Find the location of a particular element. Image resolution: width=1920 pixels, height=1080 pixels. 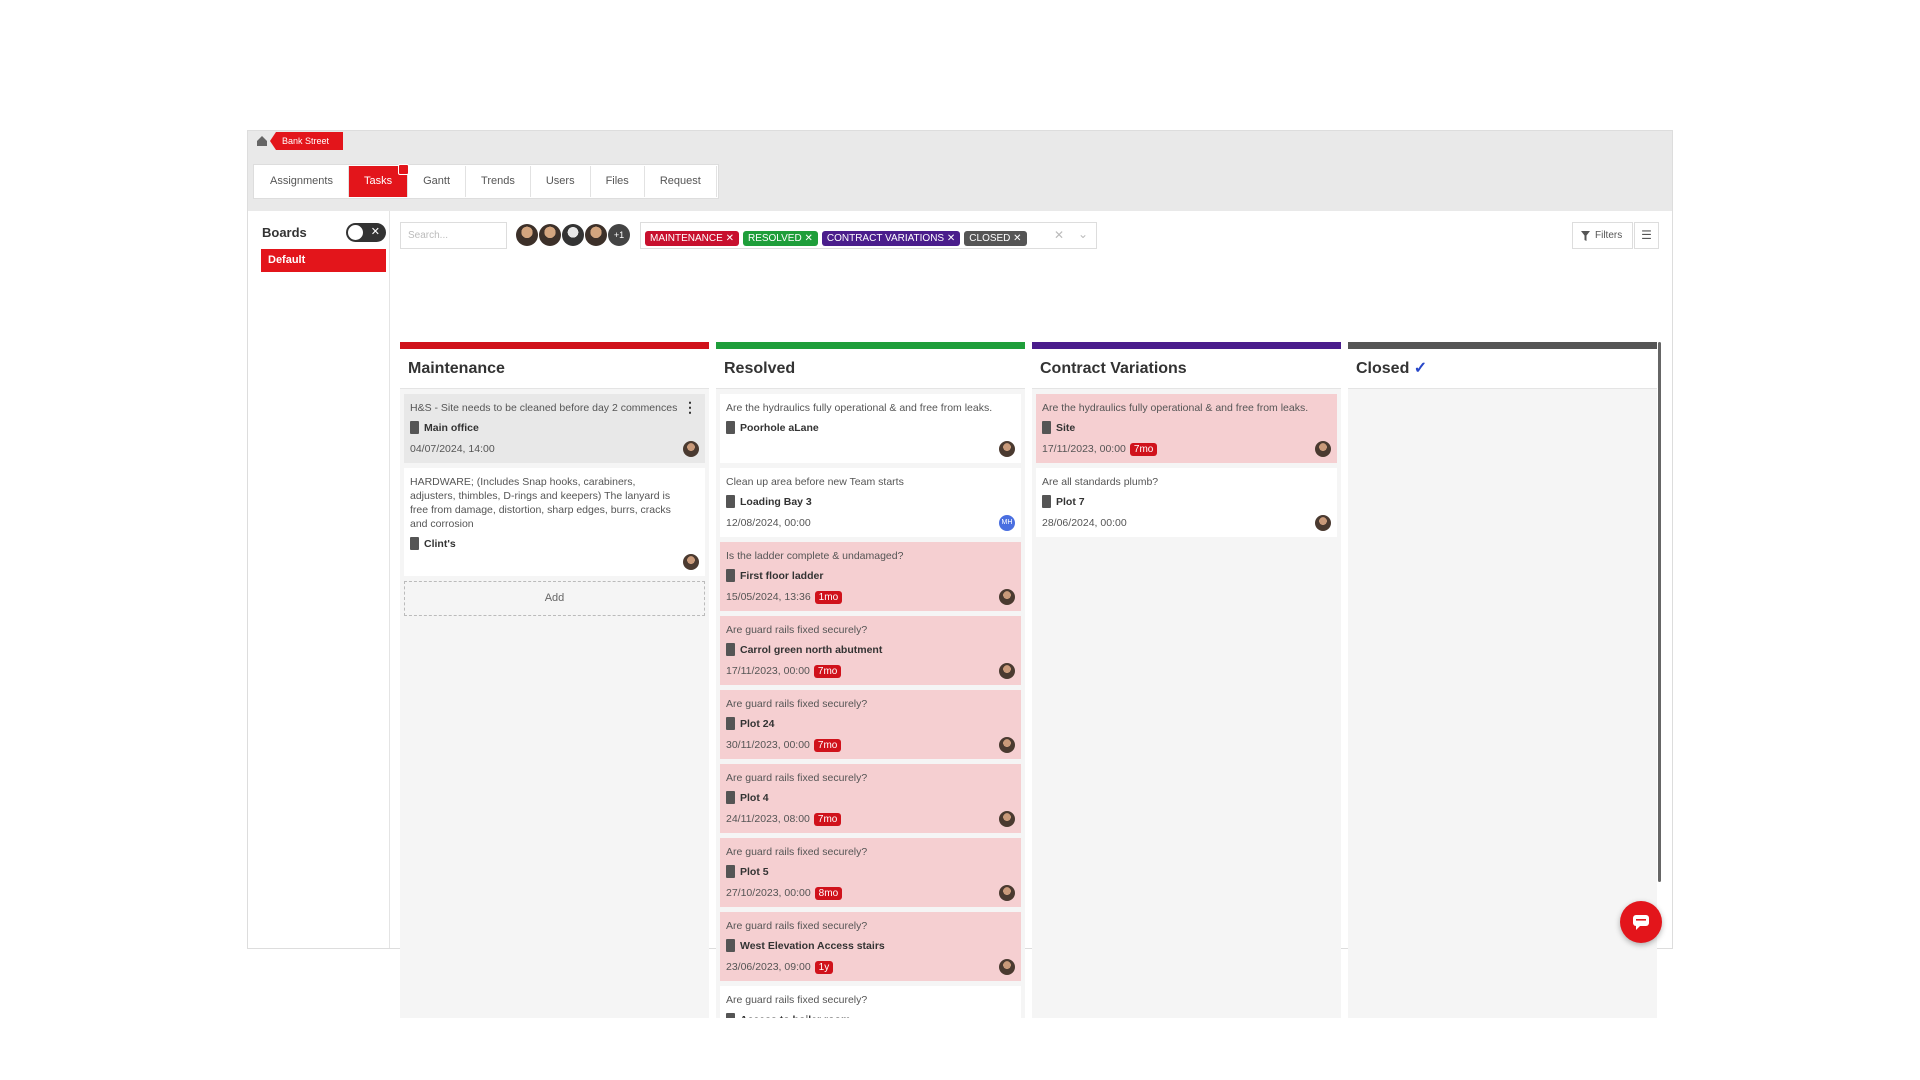

location-name: Plot 4 is located at coordinates (754, 797).